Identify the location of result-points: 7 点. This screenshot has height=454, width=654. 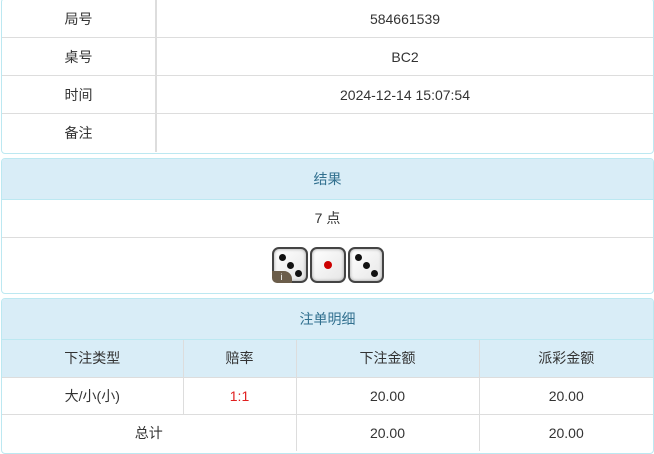
(327, 218).